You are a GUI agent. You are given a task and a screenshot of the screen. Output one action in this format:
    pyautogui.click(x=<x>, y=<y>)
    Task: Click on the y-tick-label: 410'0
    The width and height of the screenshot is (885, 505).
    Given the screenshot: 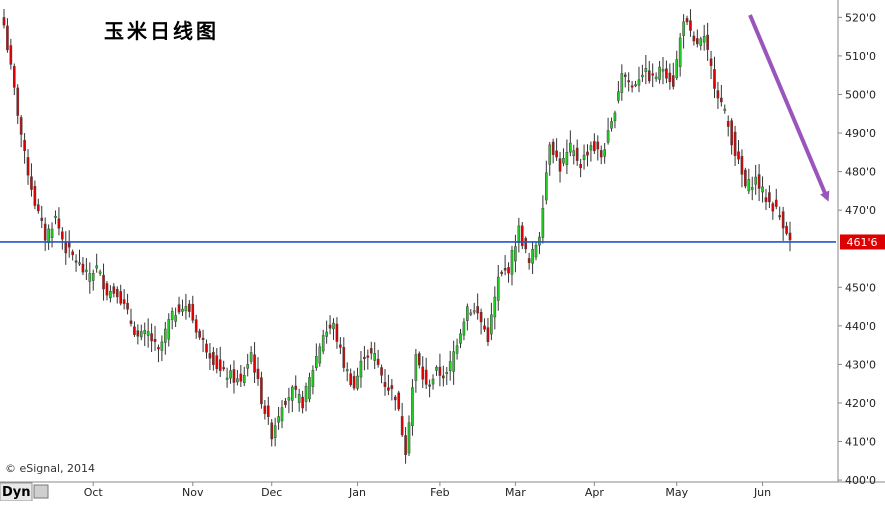 What is the action you would take?
    pyautogui.click(x=860, y=442)
    